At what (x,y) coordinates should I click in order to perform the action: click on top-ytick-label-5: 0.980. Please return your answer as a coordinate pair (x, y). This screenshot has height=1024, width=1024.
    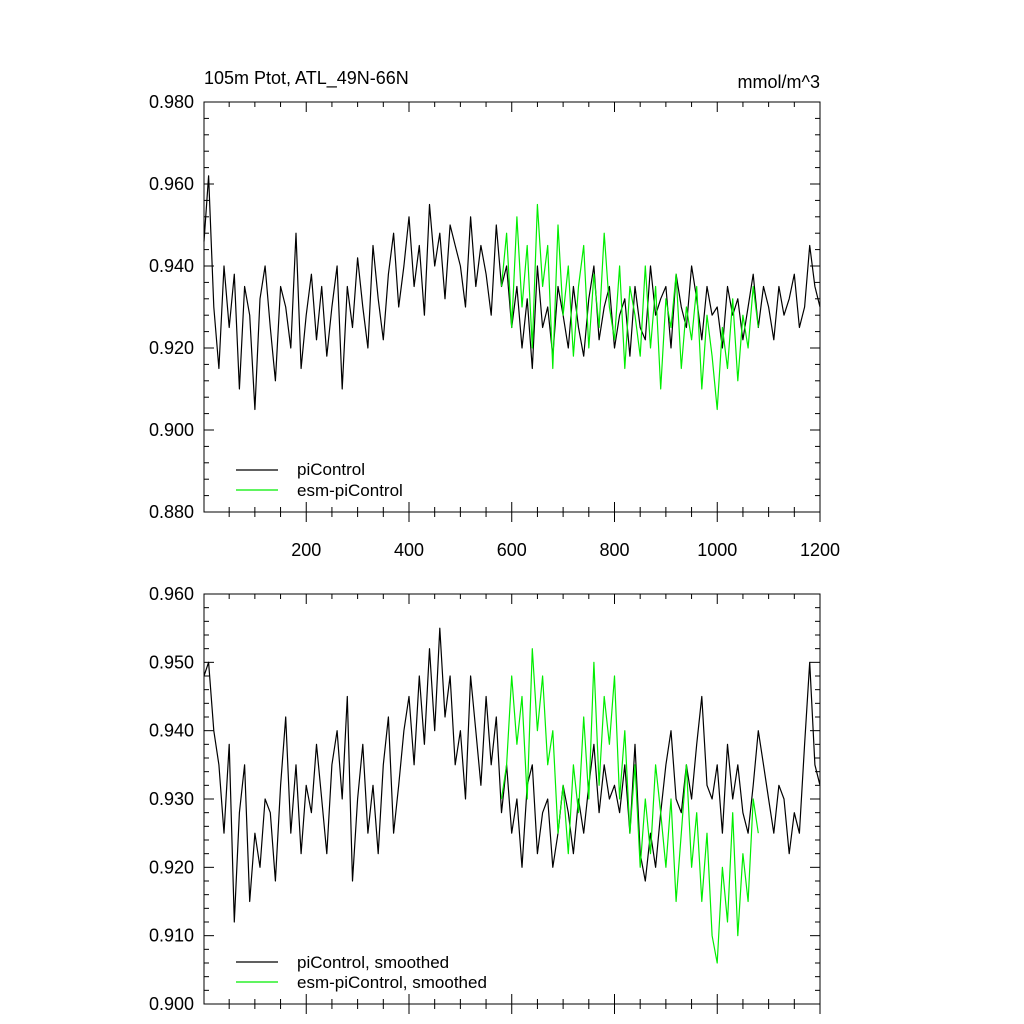
    Looking at the image, I should click on (171, 102).